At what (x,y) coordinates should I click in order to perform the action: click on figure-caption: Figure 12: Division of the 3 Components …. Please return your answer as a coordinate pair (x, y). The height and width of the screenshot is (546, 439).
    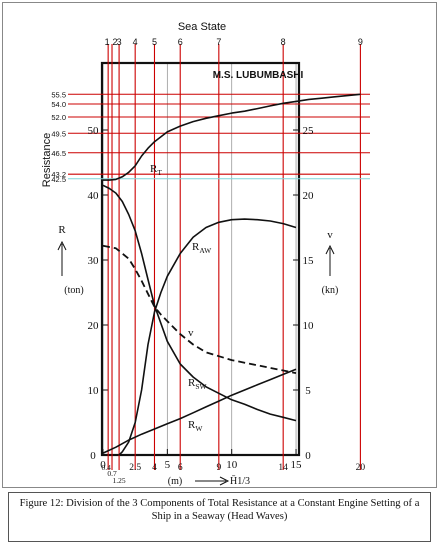
    Looking at the image, I should click on (219, 517).